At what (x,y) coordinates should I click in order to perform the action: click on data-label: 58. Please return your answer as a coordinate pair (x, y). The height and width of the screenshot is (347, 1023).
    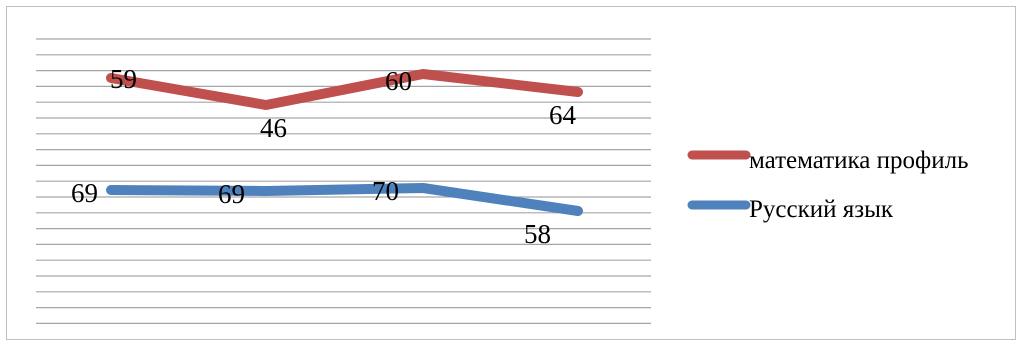
    Looking at the image, I should click on (537, 234).